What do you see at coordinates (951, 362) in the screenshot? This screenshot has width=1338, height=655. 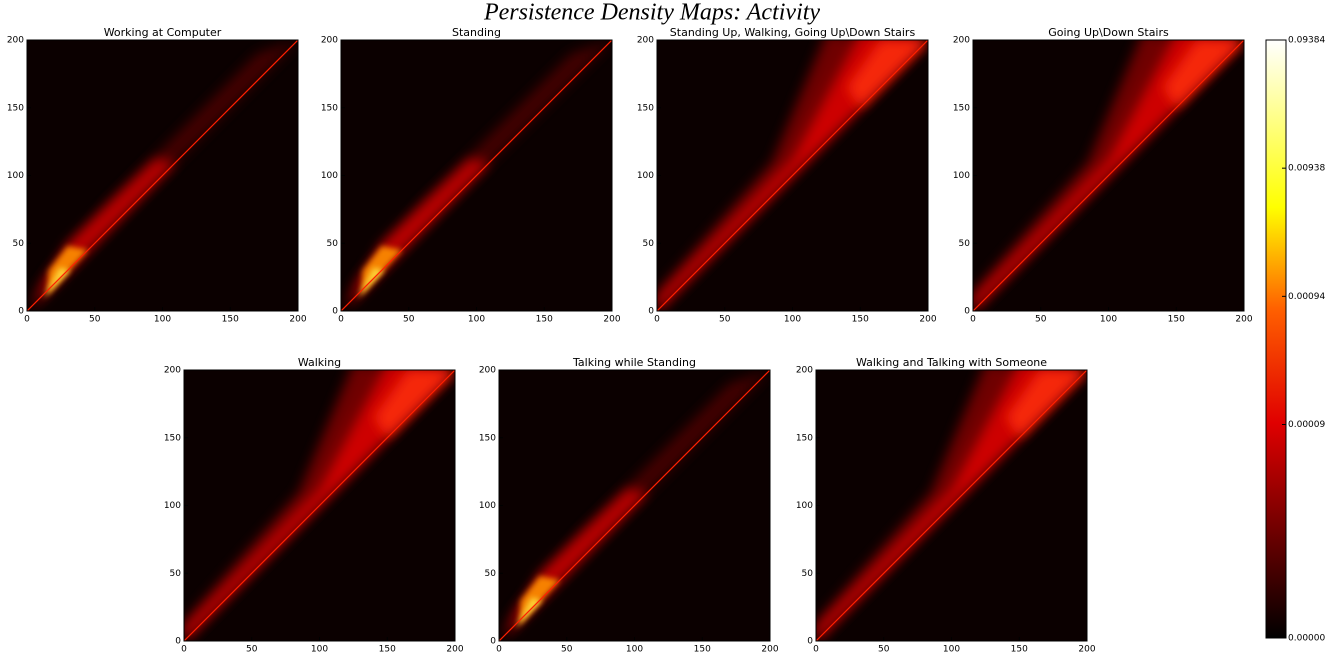 I see `panel-title: Walking and Talking with Someone` at bounding box center [951, 362].